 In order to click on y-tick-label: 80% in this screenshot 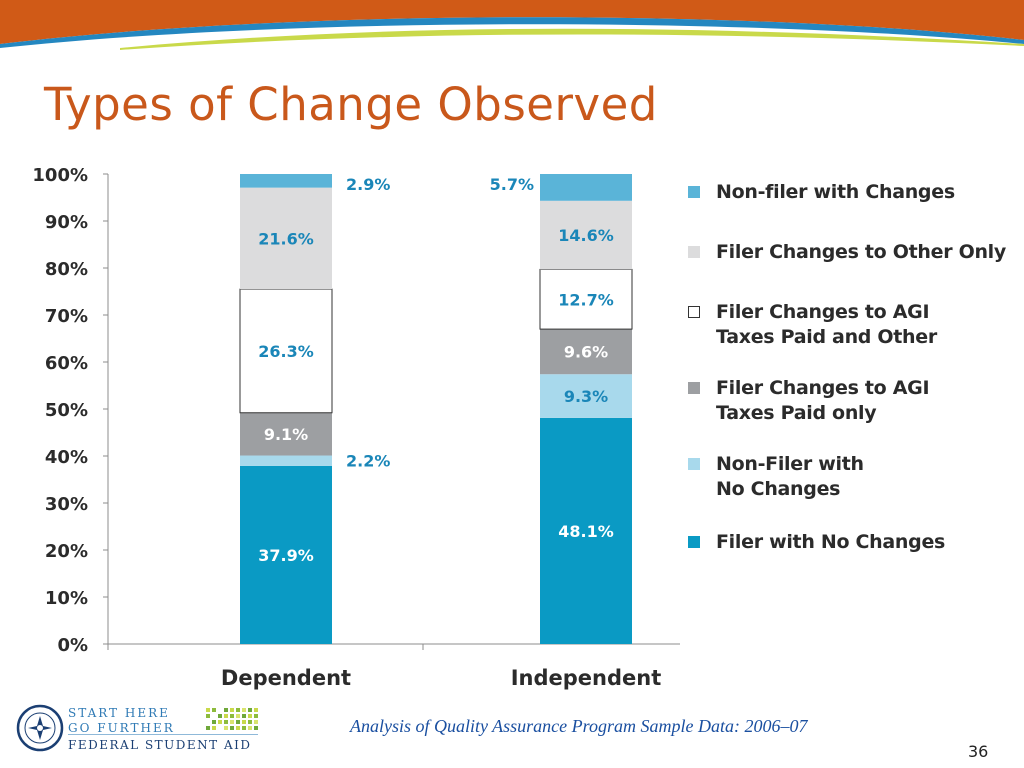, I will do `click(66, 269)`.